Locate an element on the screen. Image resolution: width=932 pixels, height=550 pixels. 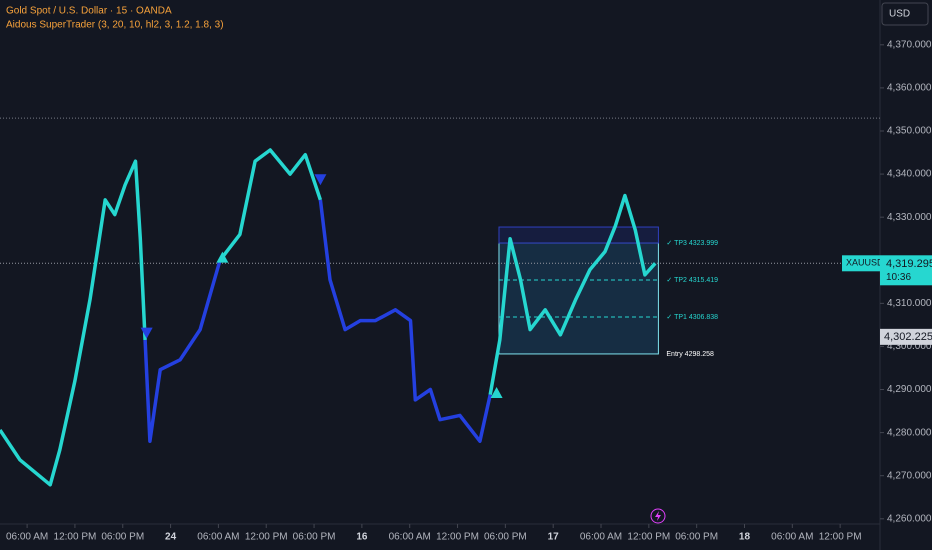
y-tick-label: 4,310.000 is located at coordinates (909, 303).